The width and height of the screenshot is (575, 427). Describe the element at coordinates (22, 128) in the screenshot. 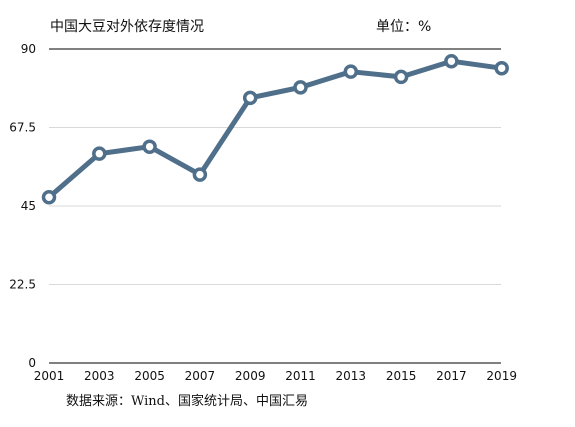

I see `y-tick-label: 67.5` at that location.